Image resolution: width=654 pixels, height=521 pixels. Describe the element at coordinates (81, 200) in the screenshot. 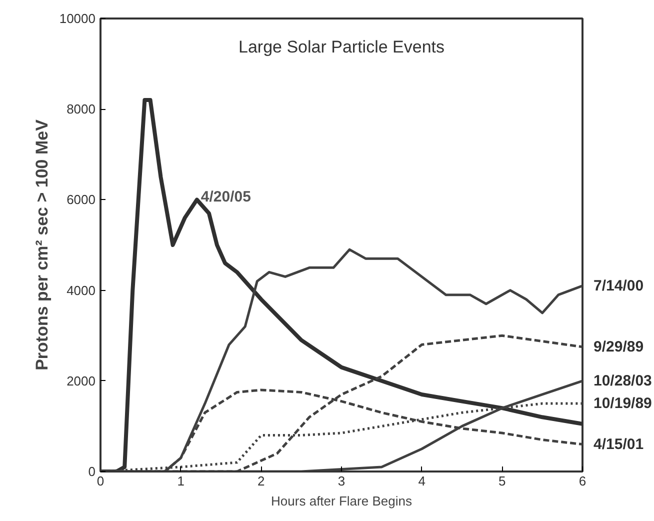

I see `y-tick-label: 6000` at that location.